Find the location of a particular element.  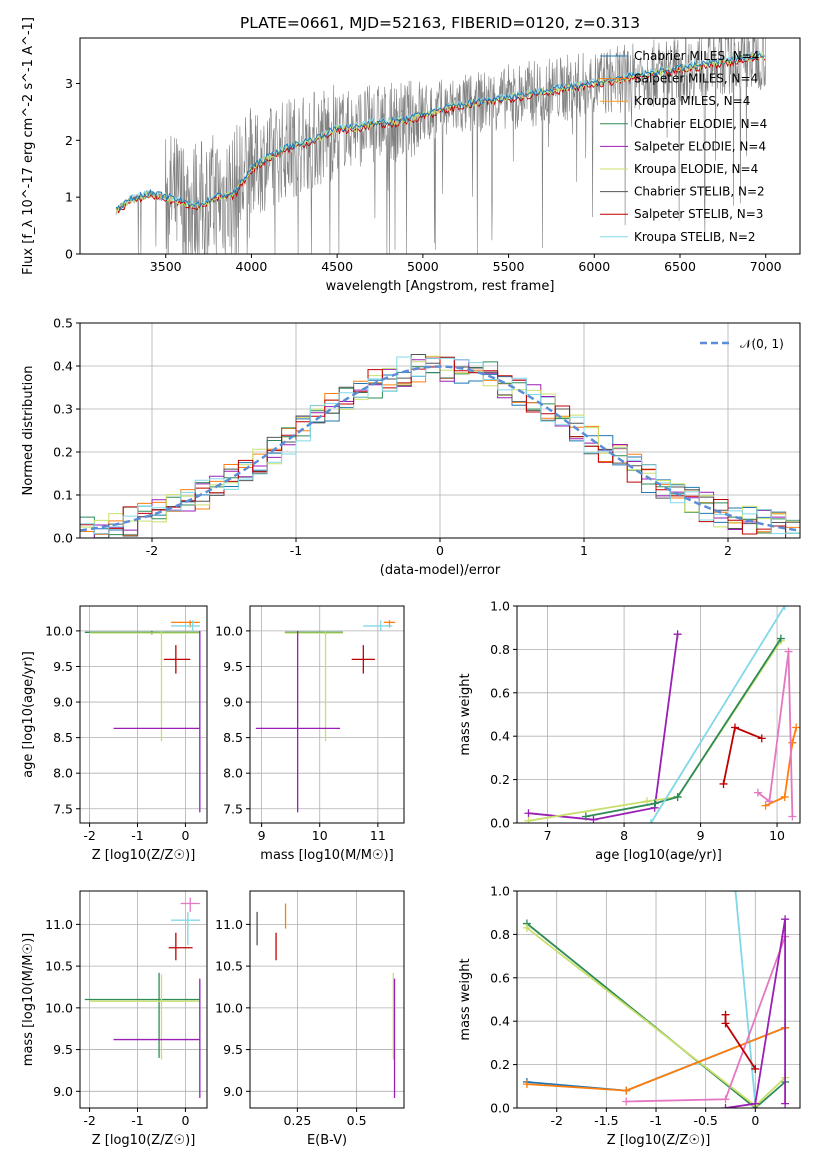

x-tick-label: 6000 is located at coordinates (594, 266).